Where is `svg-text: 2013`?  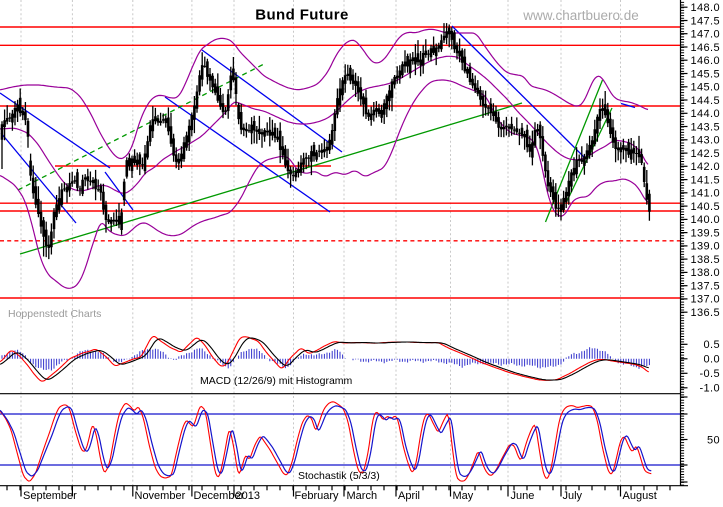
svg-text: 2013 is located at coordinates (248, 496).